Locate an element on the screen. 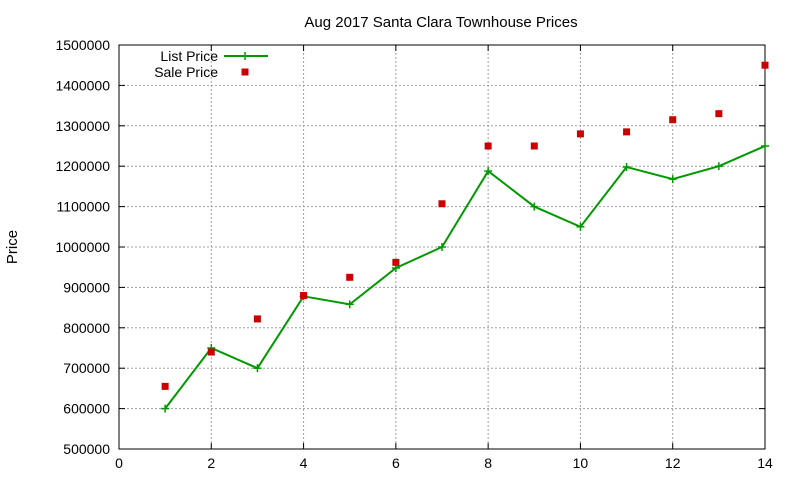 Image resolution: width=800 pixels, height=480 pixels. y-tick-label: 600000 is located at coordinates (86, 409).